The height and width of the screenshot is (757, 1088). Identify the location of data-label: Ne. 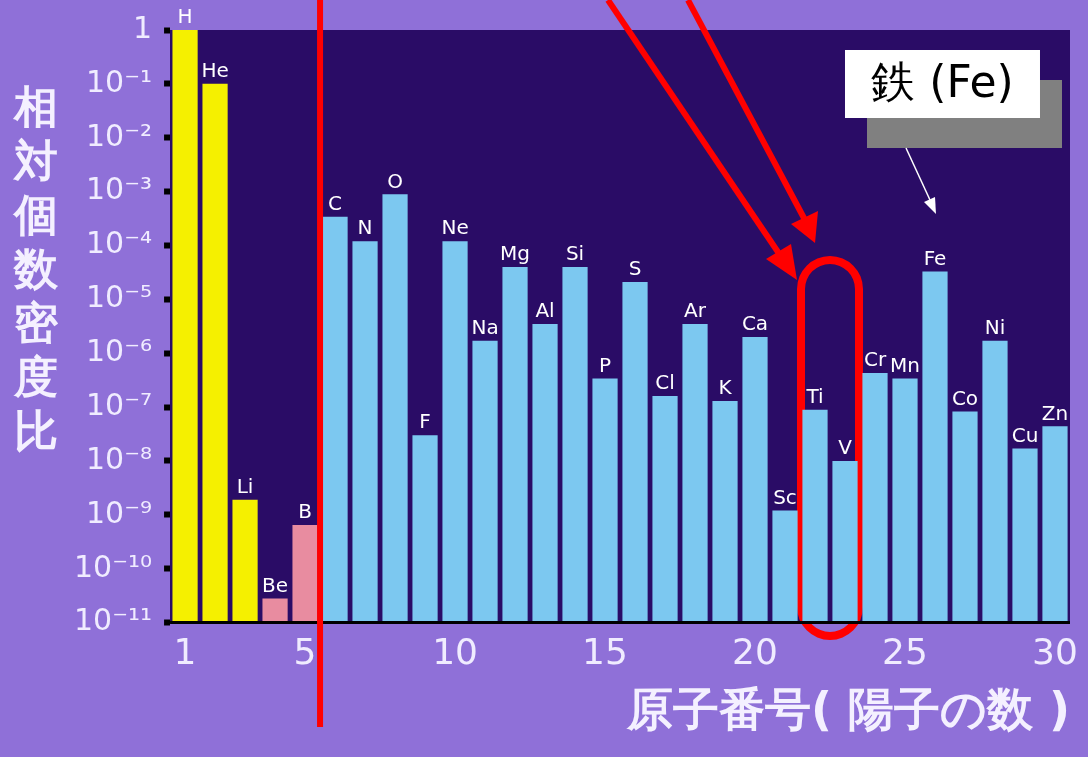
(455, 227).